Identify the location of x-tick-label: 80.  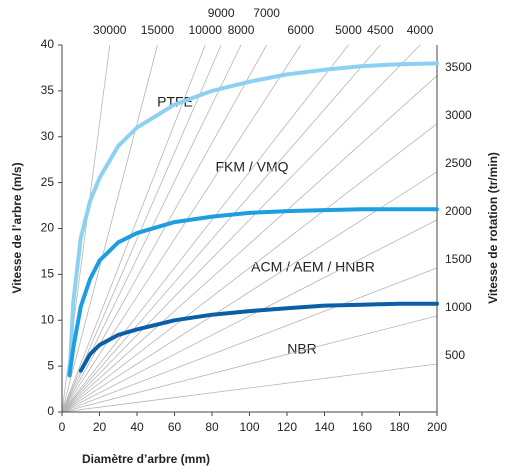
(212, 427).